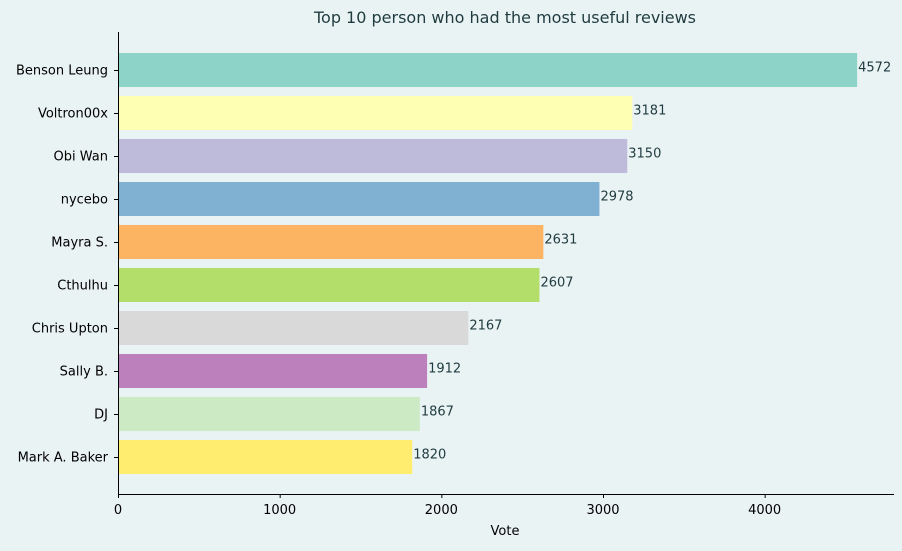  I want to click on bar-value-label: 3150, so click(644, 154).